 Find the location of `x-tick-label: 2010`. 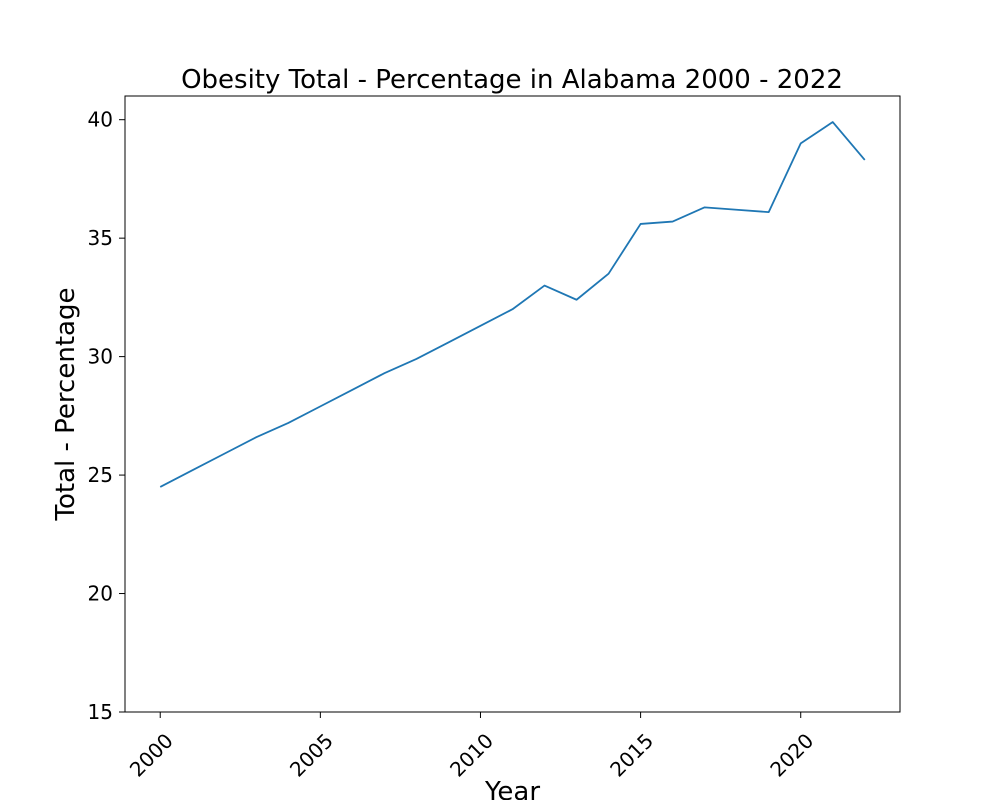

x-tick-label: 2010 is located at coordinates (471, 755).